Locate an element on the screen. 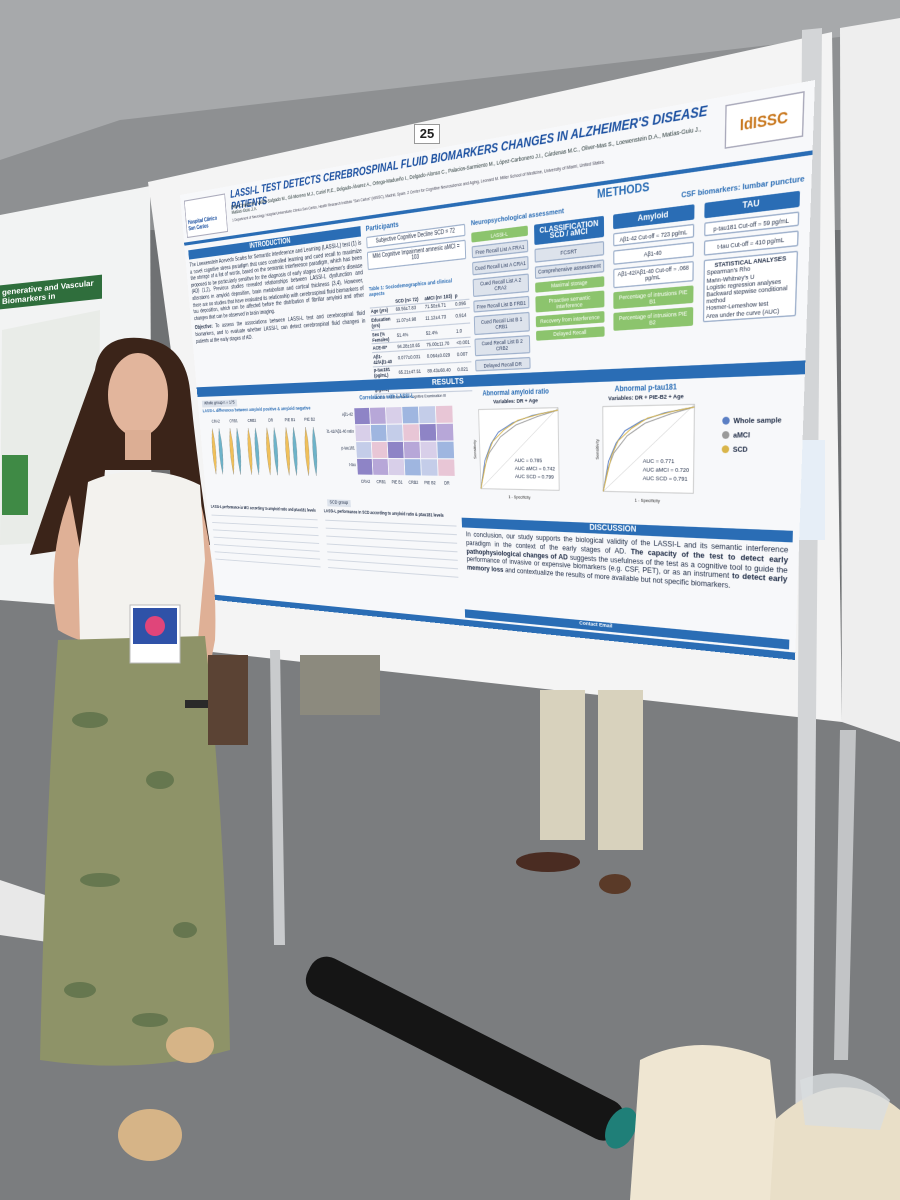 The height and width of the screenshot is (1200, 900). violin-label: PIE B2 is located at coordinates (310, 419).